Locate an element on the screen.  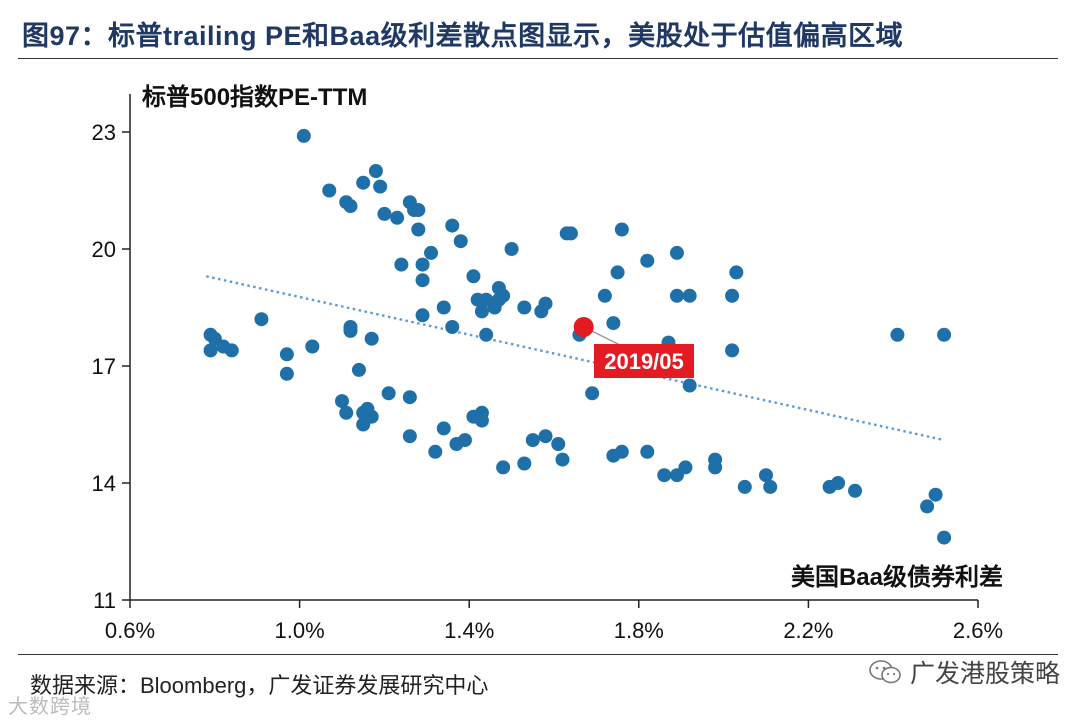
figure-title: 图97：标普trailing PE和Baa级利差散点图显示，美股处于估值偏高区域 is located at coordinates (463, 36).